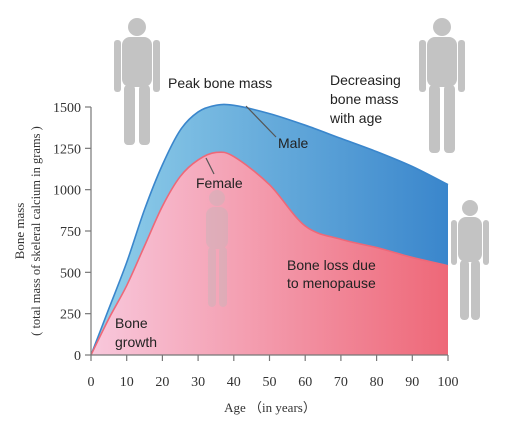  I want to click on annotation: Peak bone mass, so click(220, 83).